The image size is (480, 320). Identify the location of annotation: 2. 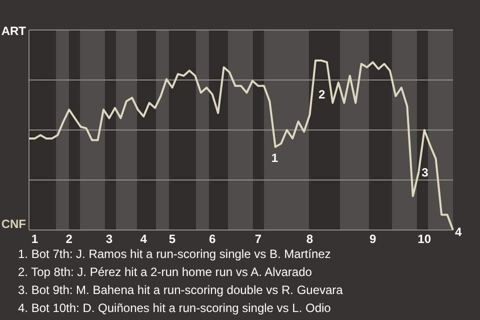
(322, 95).